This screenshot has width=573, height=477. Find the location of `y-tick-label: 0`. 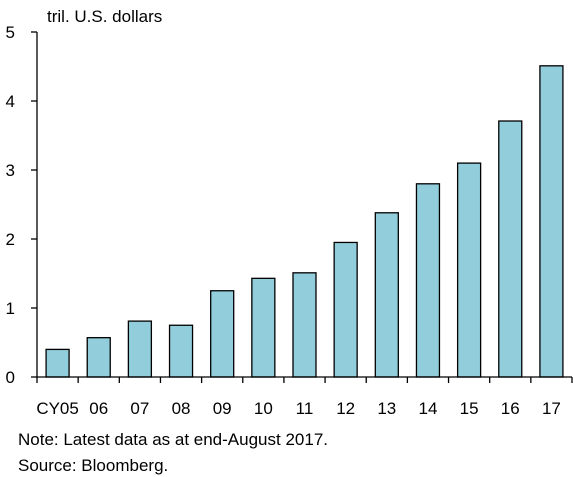

y-tick-label: 0 is located at coordinates (10, 377).